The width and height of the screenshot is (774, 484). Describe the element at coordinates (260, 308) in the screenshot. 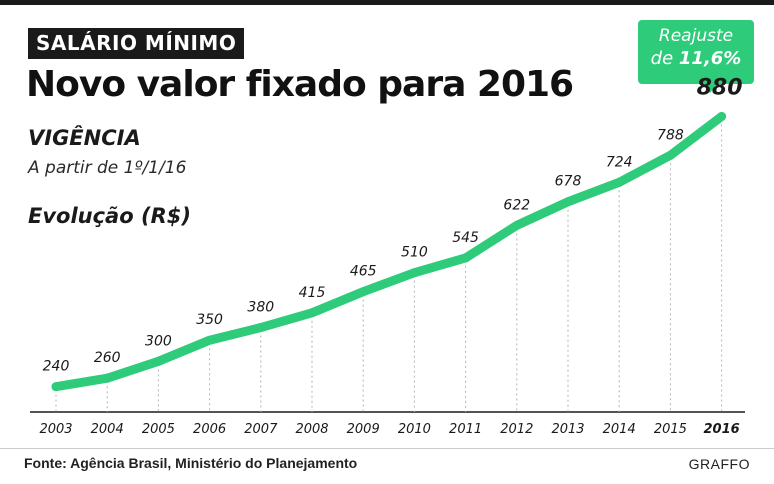

I see `data-label-2007: 380` at that location.